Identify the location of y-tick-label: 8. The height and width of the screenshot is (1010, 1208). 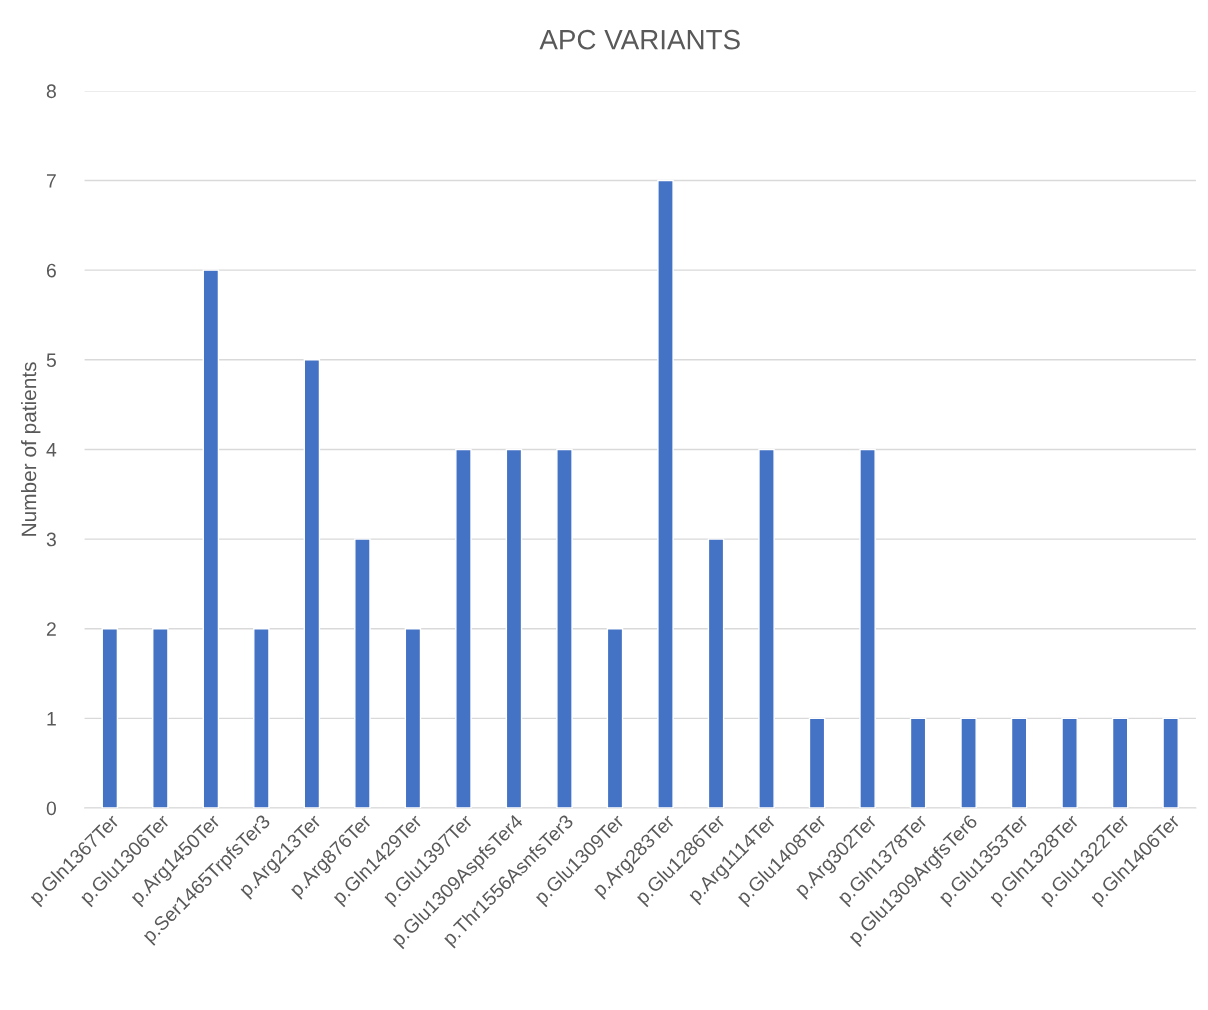
(51, 91).